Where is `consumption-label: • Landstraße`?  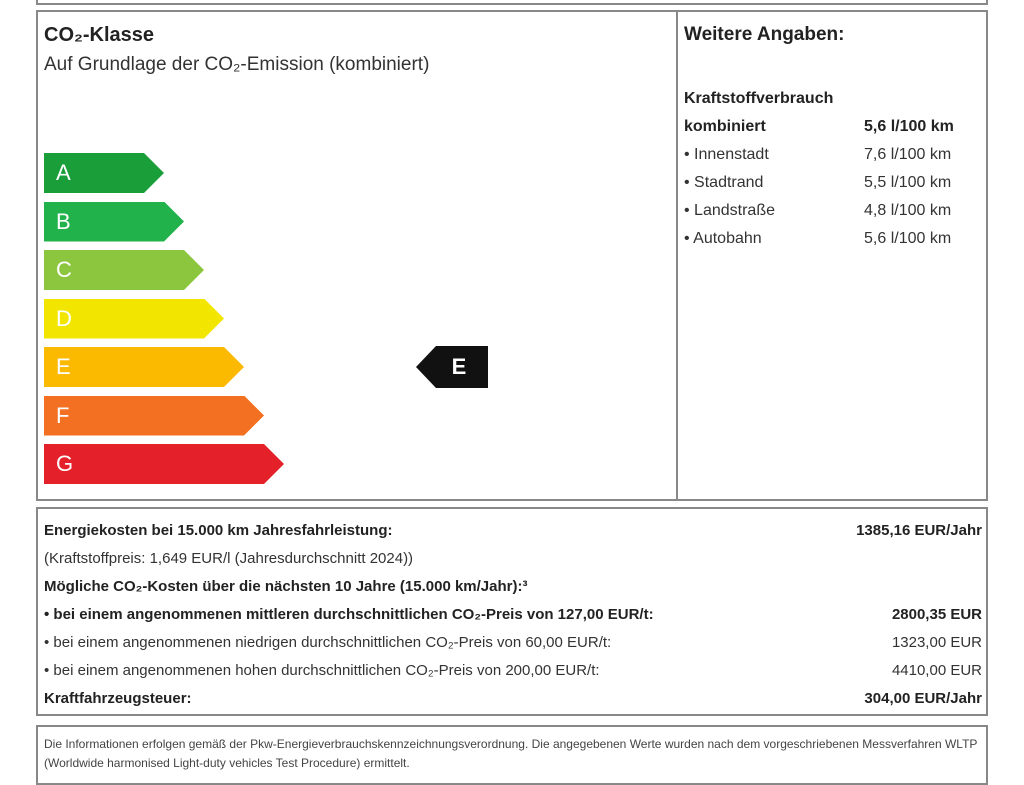 consumption-label: • Landstraße is located at coordinates (729, 210).